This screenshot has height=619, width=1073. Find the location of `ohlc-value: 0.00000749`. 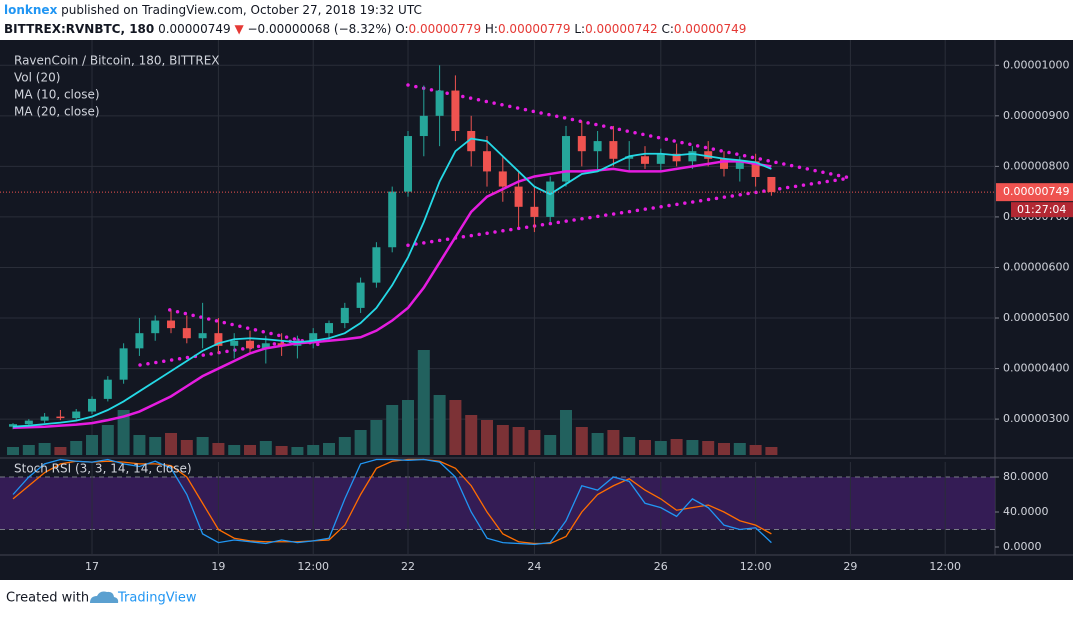

ohlc-value: 0.00000749 is located at coordinates (710, 29).